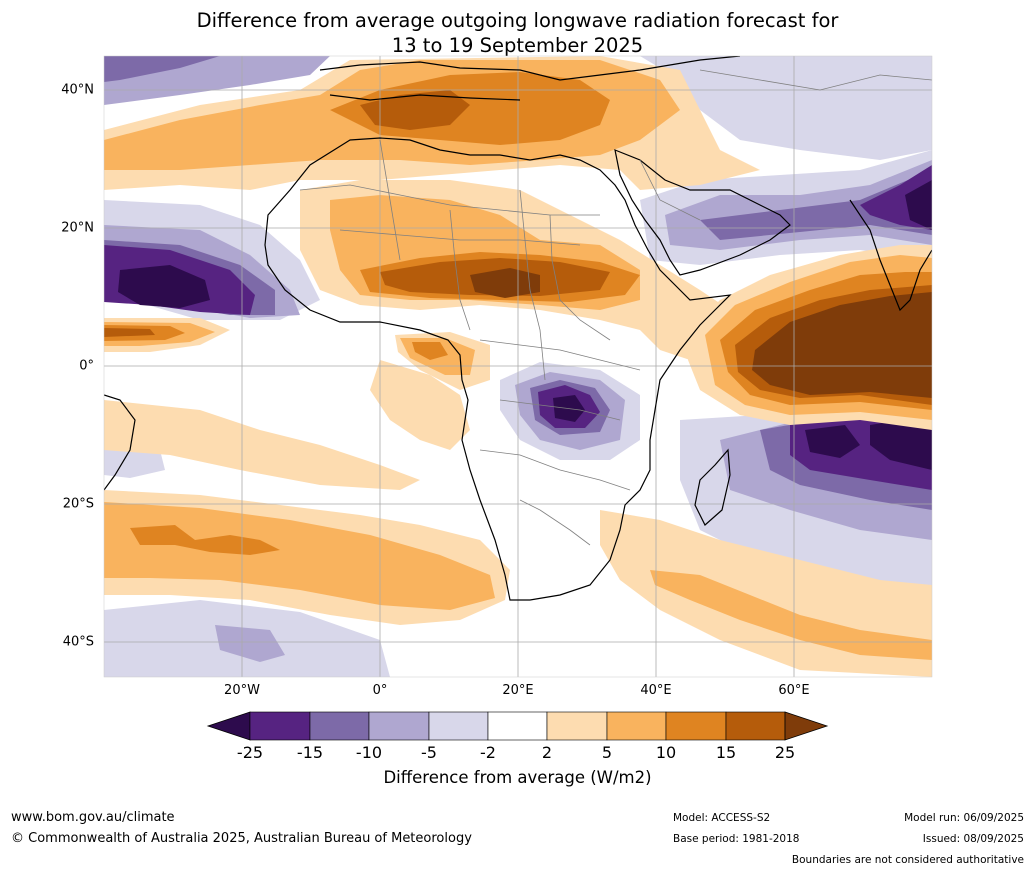 Image resolution: width=1035 pixels, height=873 pixels. What do you see at coordinates (547, 752) in the screenshot?
I see `colorbar-tick: 2` at bounding box center [547, 752].